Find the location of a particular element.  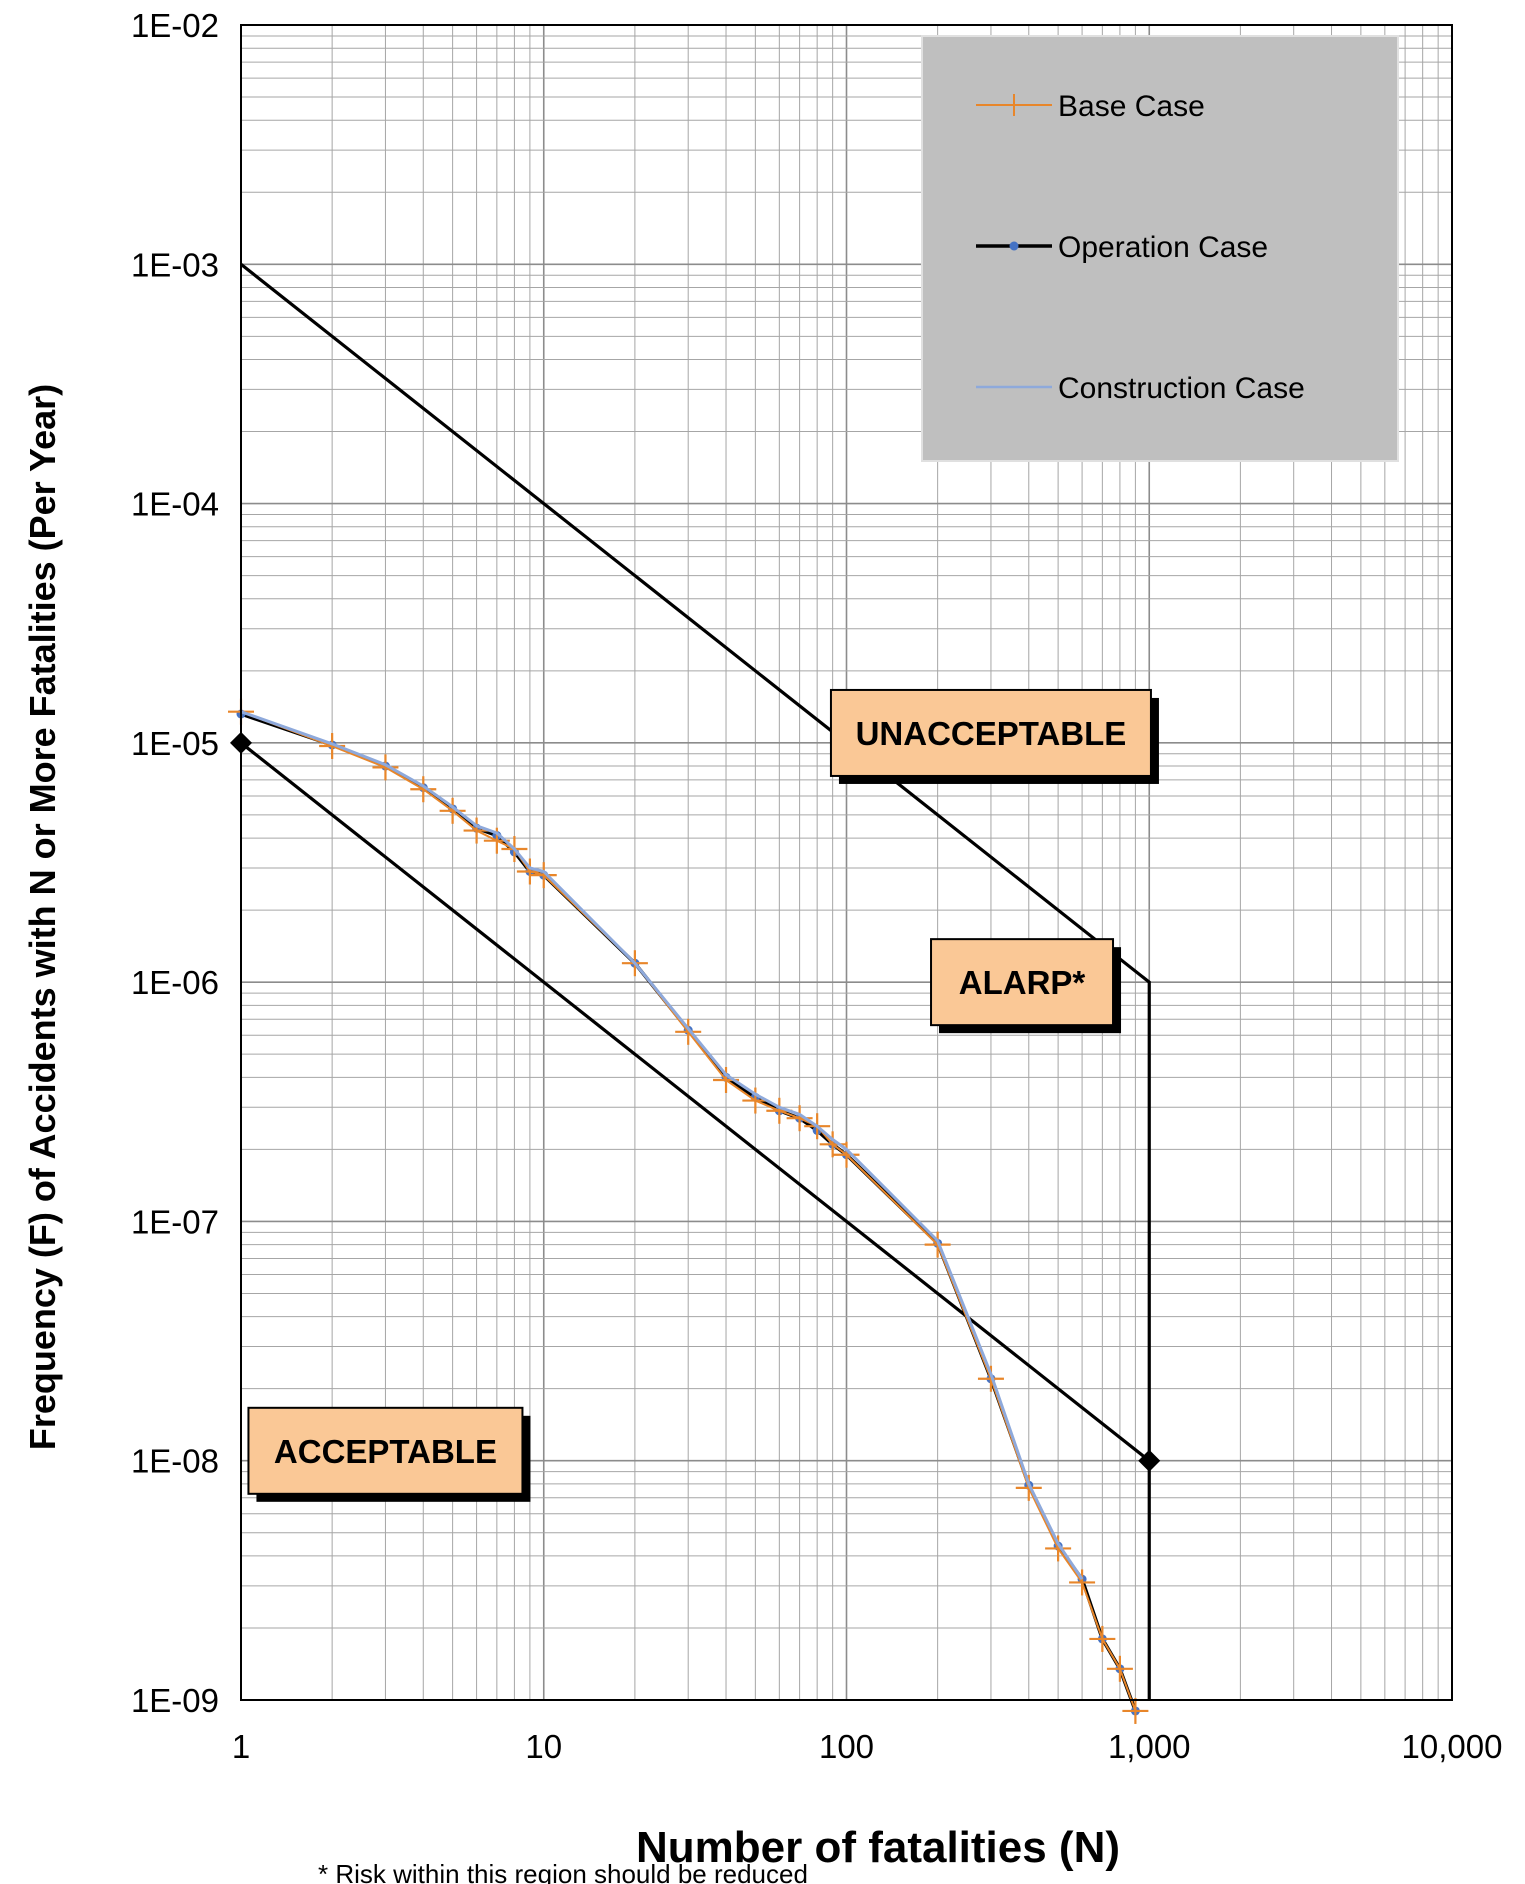

legend-entry-operation-case: Operation Case is located at coordinates (1122, 247).